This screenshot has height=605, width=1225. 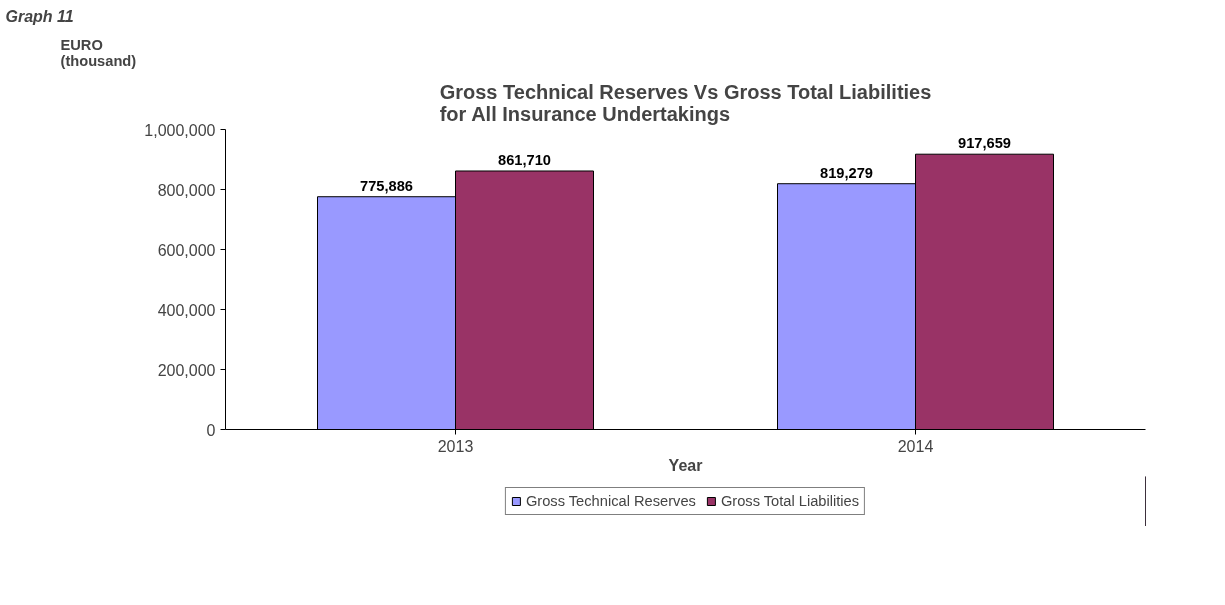 What do you see at coordinates (186, 310) in the screenshot?
I see `y-tick-label: 400,000` at bounding box center [186, 310].